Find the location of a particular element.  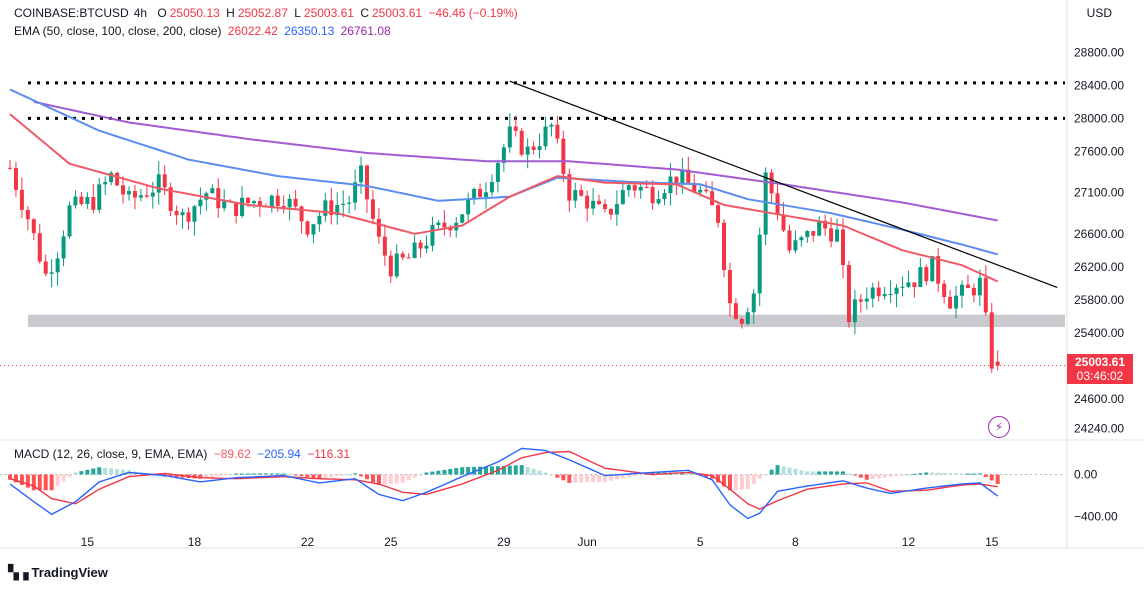

price-tick-label: 27100.00 is located at coordinates (1099, 193).